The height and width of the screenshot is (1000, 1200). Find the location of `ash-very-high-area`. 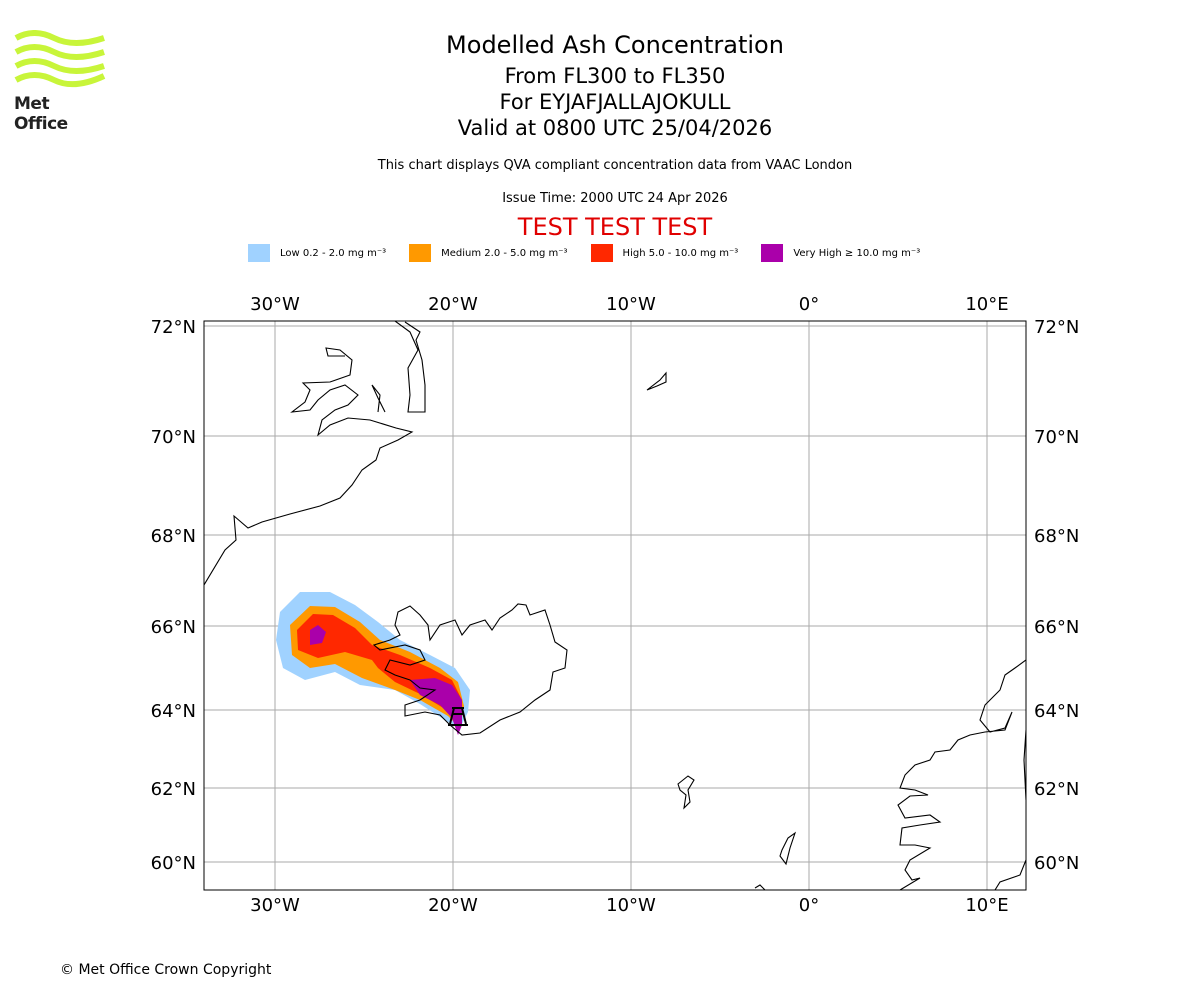

ash-very-high-area is located at coordinates (386, 680).